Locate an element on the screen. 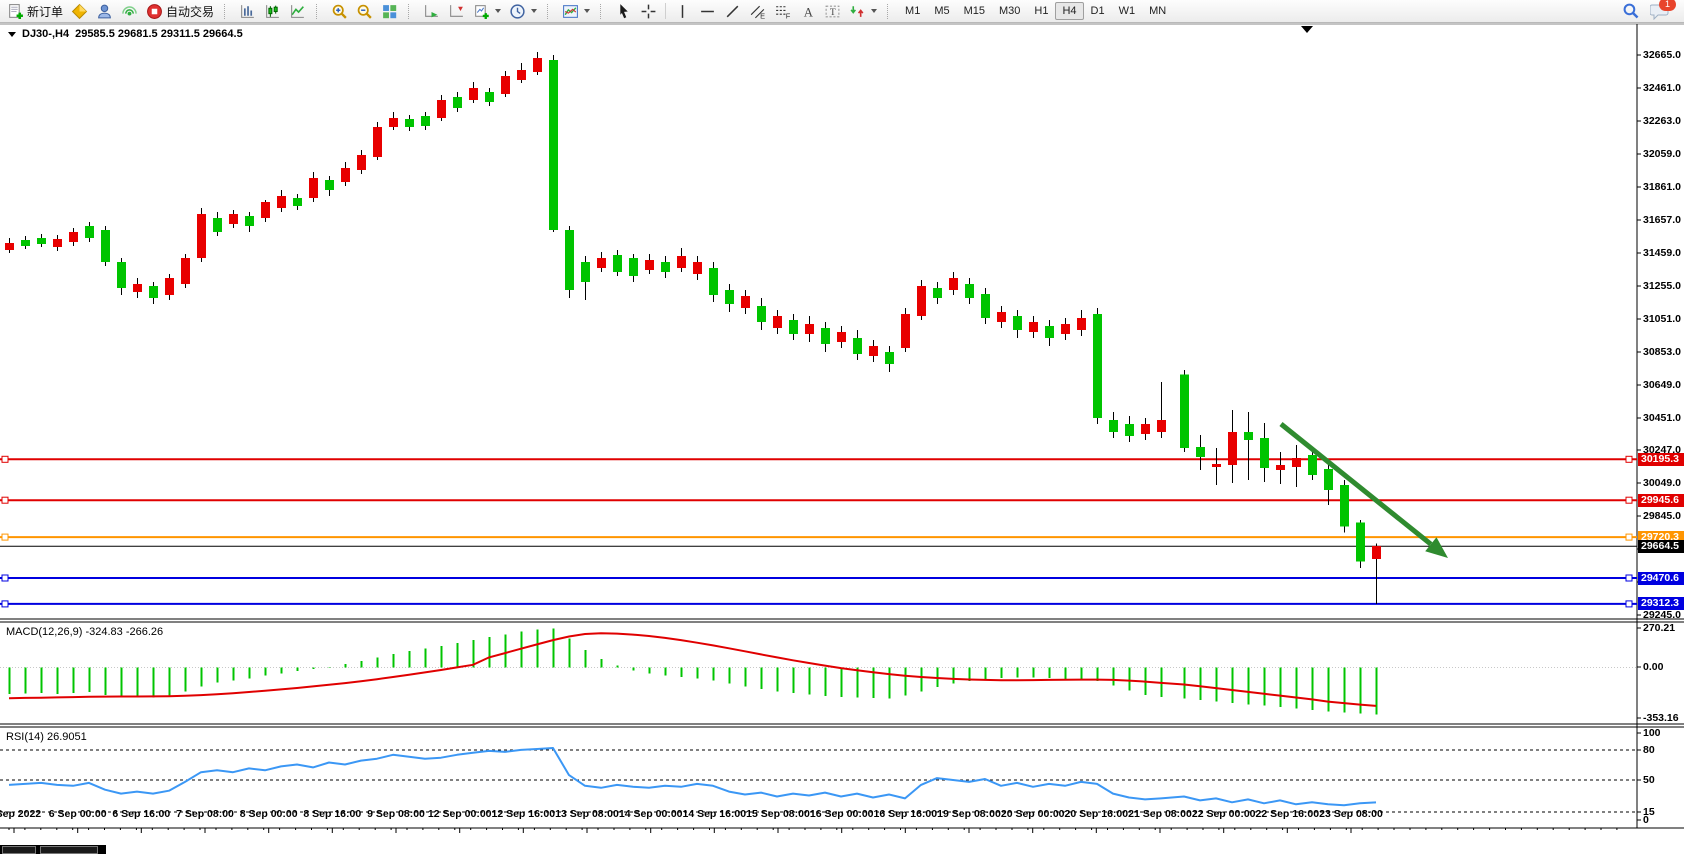  rsi-scale-label: 80 is located at coordinates (1649, 750).